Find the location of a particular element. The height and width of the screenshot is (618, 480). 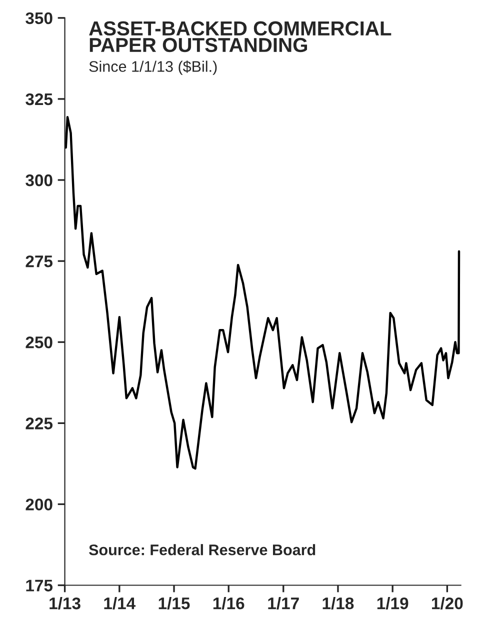

y-tick-label: 325 is located at coordinates (39, 99).